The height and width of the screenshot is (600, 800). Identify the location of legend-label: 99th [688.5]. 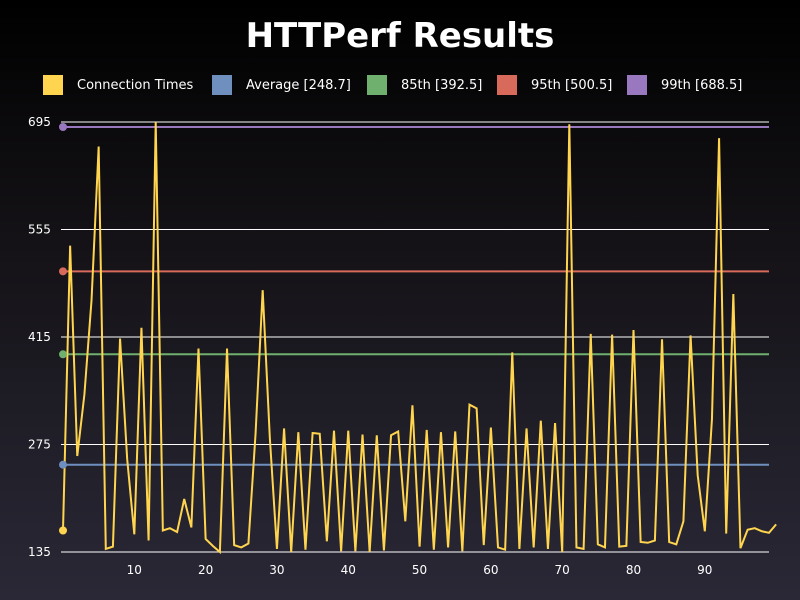
(701, 85).